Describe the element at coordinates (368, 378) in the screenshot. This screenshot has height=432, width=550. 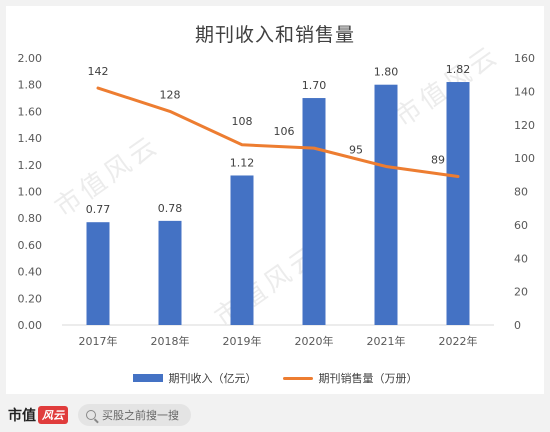
I see `legend-label-sales: 期刊销售量（万册）` at that location.